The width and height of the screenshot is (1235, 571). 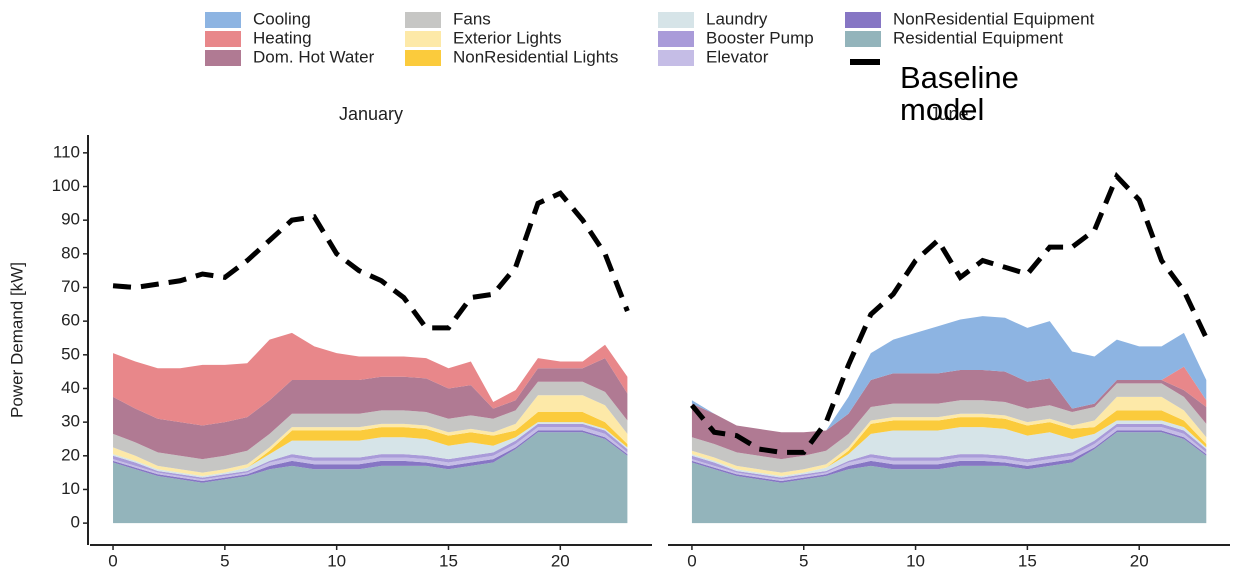 I want to click on y-tick-label: 30, so click(x=70, y=421).